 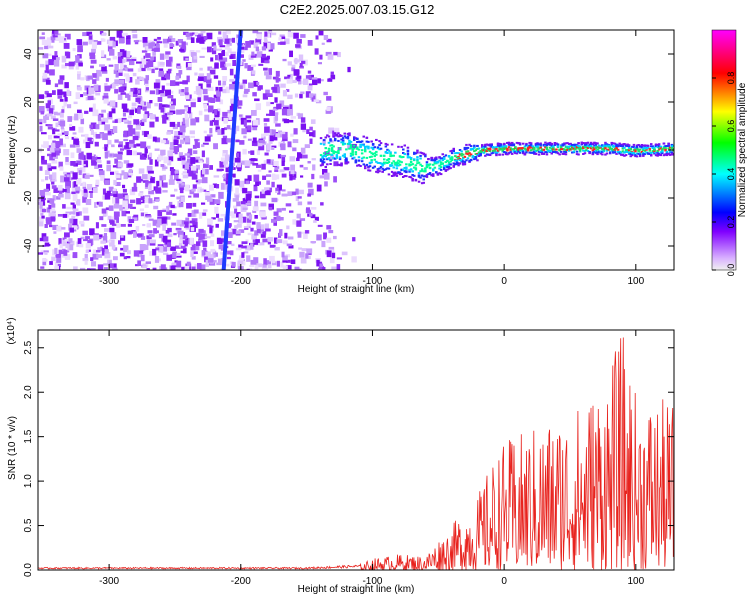 I want to click on y-tick-label: 20, so click(x=28, y=102).